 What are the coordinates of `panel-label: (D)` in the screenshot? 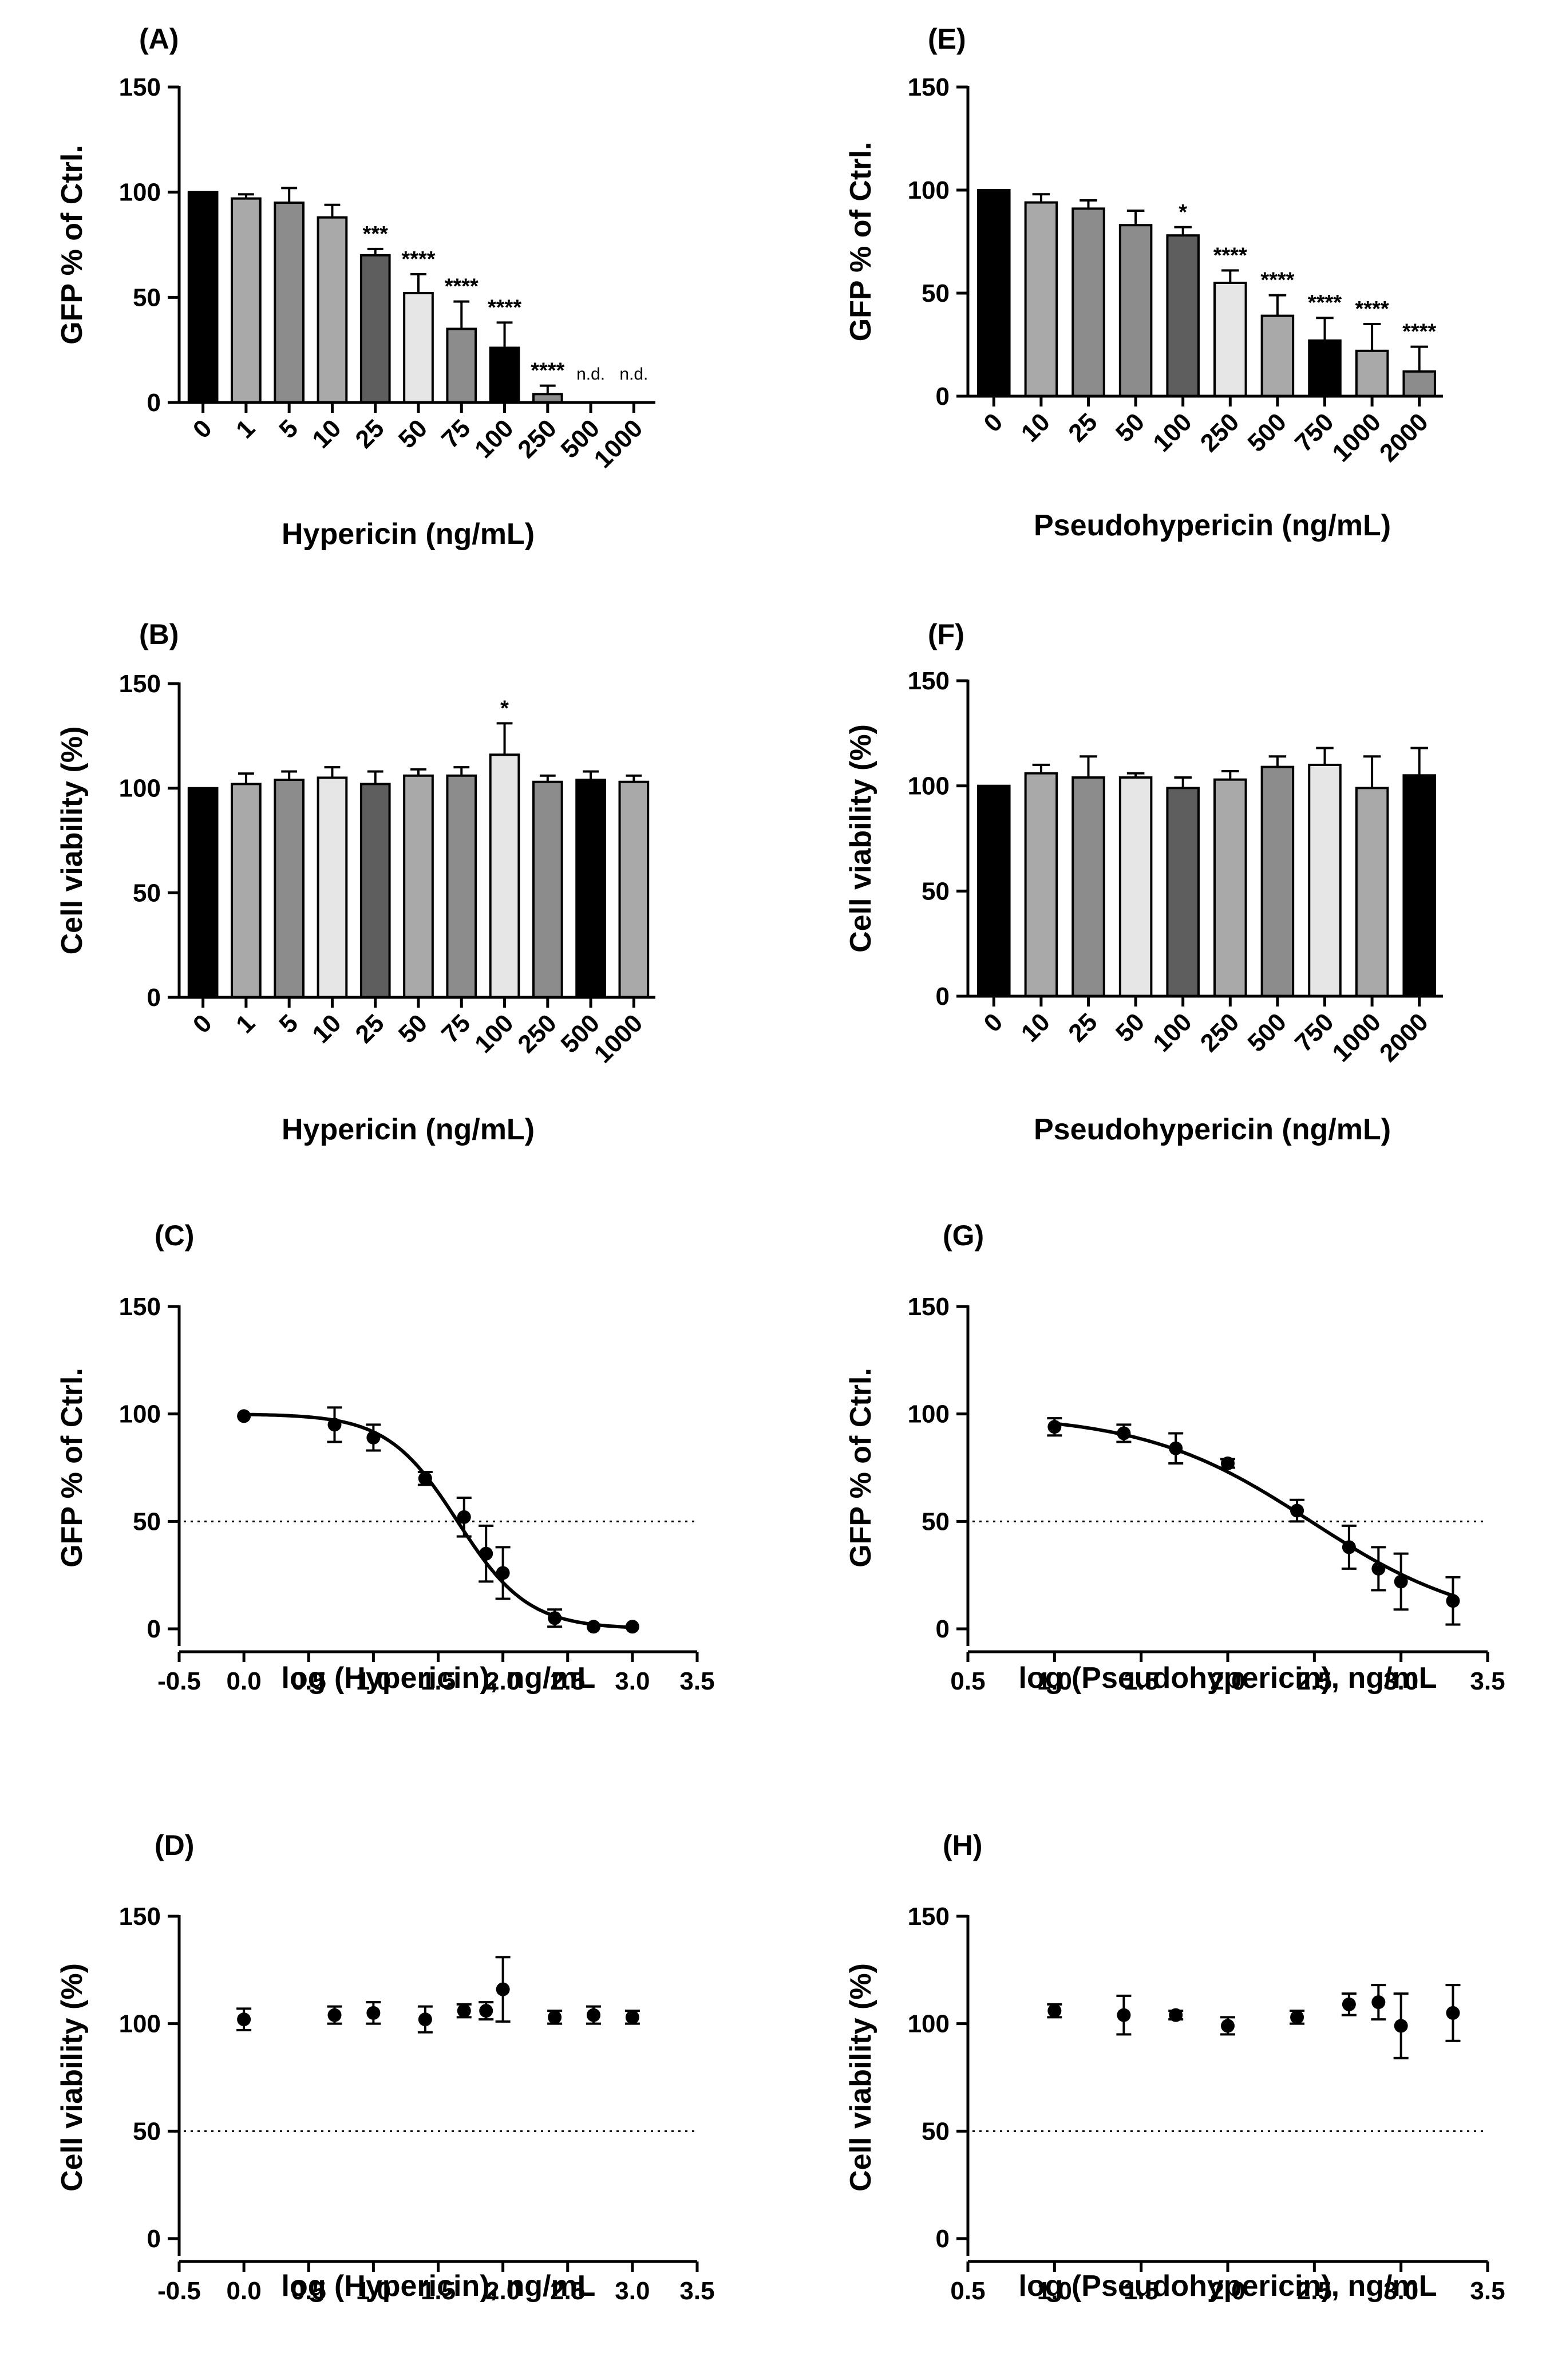 It's located at (174, 1845).